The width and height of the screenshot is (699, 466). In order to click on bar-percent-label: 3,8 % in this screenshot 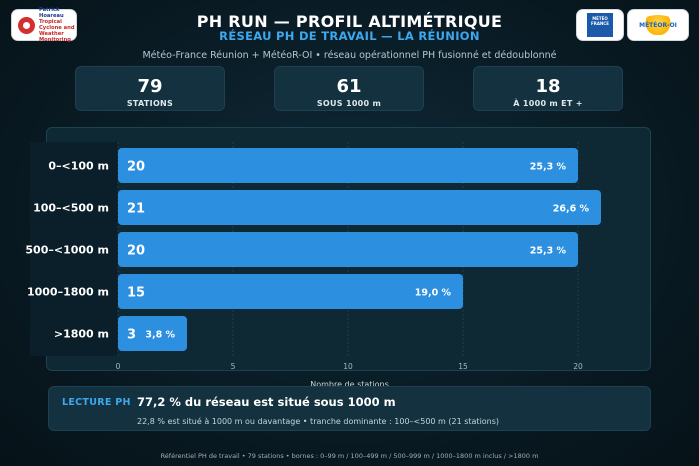, I will do `click(160, 335)`.